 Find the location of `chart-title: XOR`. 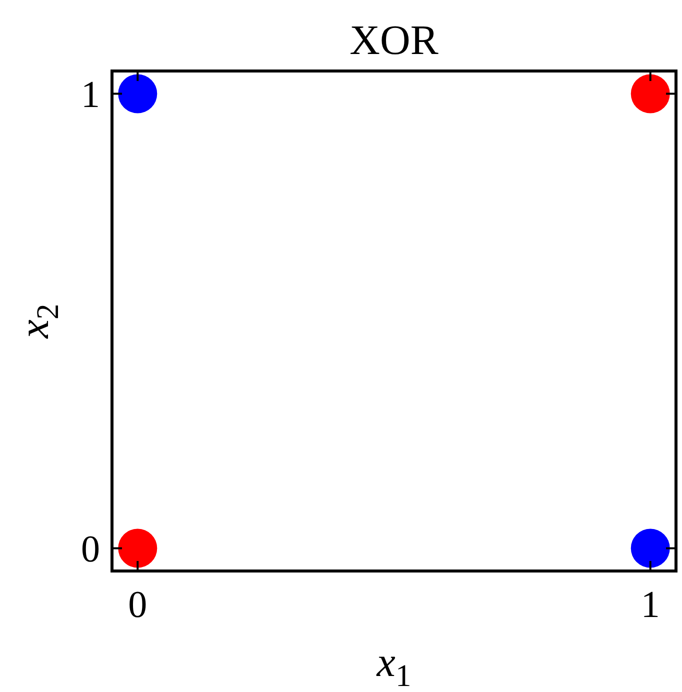

chart-title: XOR is located at coordinates (394, 41).